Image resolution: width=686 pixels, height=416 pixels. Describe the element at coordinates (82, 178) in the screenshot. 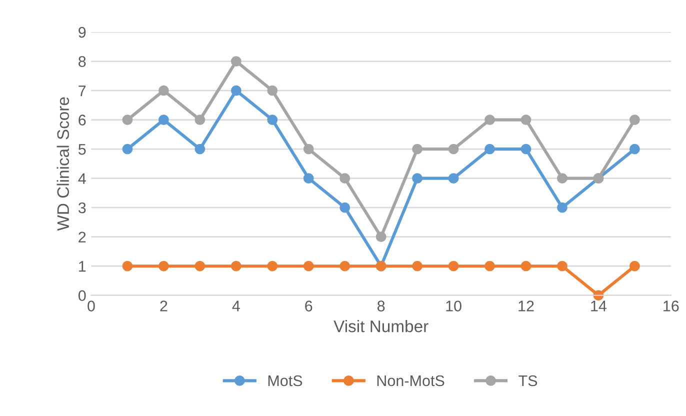

I see `y-tick-label: 4` at that location.